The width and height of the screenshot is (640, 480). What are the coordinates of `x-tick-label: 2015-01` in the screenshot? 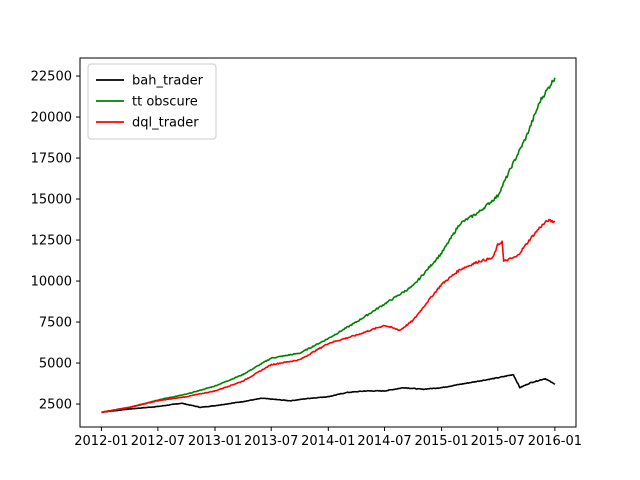 It's located at (441, 441).